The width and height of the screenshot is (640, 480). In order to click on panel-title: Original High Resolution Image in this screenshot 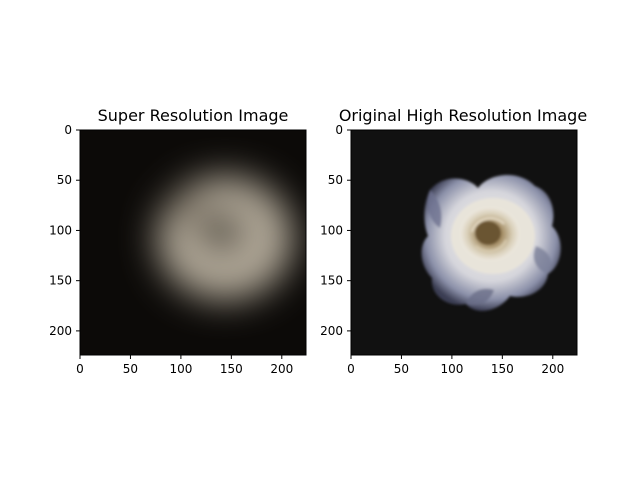, I will do `click(463, 115)`.